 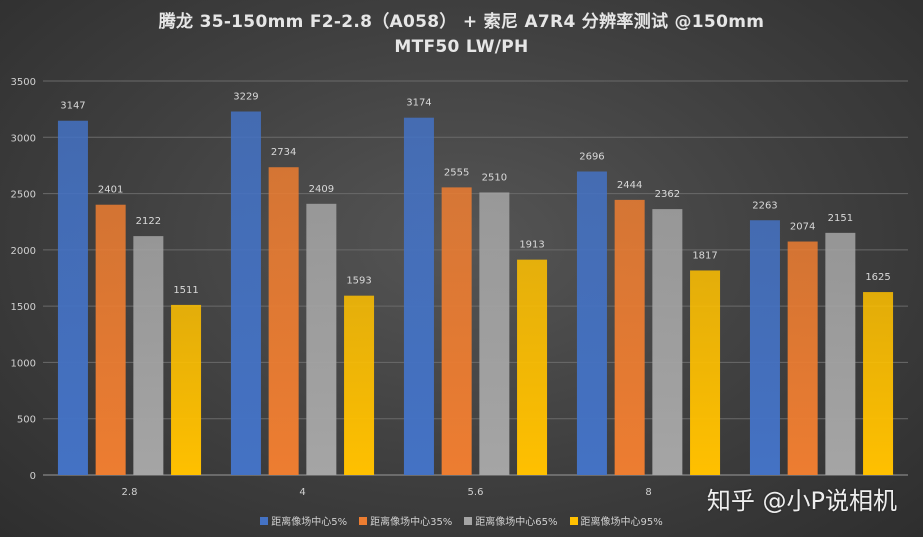 What do you see at coordinates (591, 157) in the screenshot?
I see `data-label: 2696` at bounding box center [591, 157].